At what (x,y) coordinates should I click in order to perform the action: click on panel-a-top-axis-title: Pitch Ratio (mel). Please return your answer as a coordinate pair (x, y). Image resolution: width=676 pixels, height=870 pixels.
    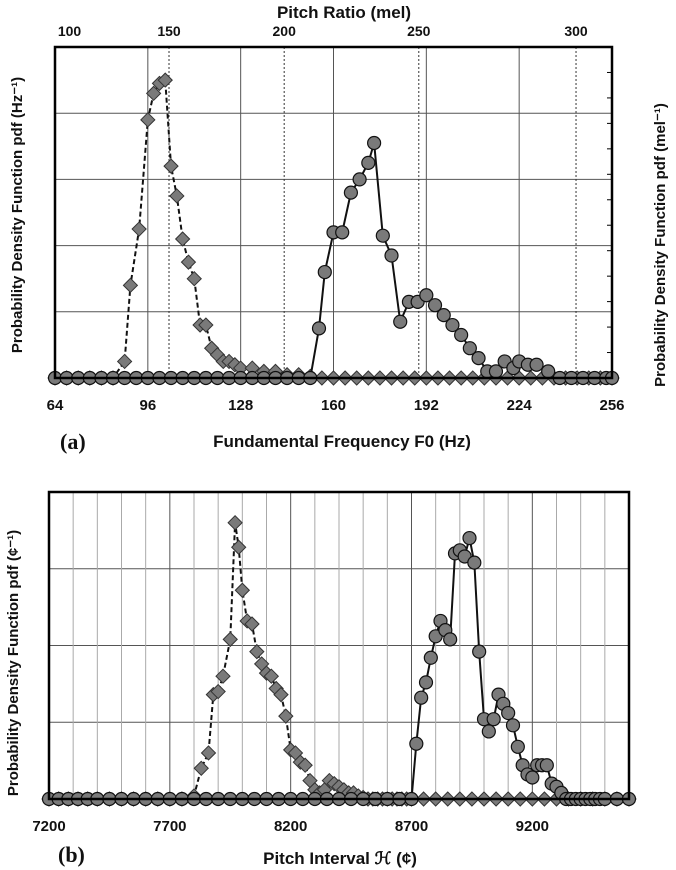
    Looking at the image, I should click on (344, 12).